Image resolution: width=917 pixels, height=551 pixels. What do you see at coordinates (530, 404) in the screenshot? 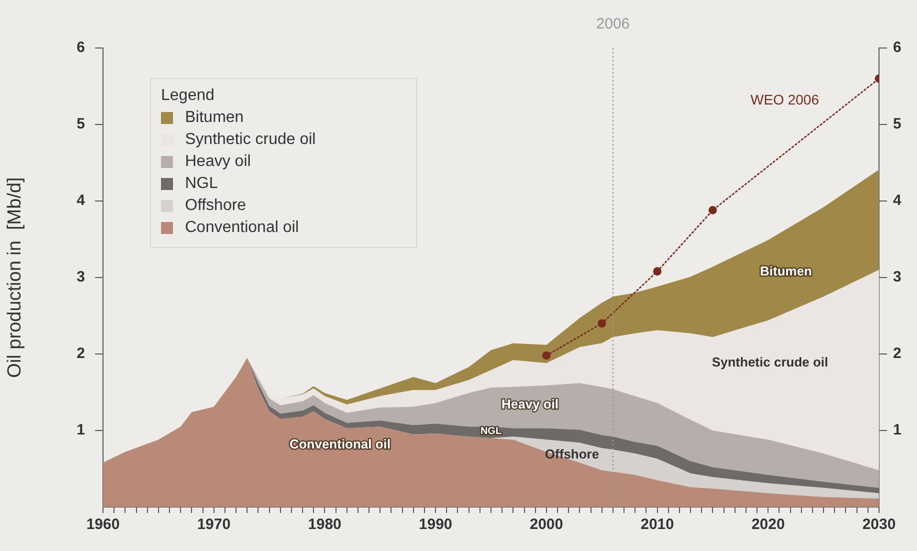
I see `annotation: Heavy oil` at bounding box center [530, 404].